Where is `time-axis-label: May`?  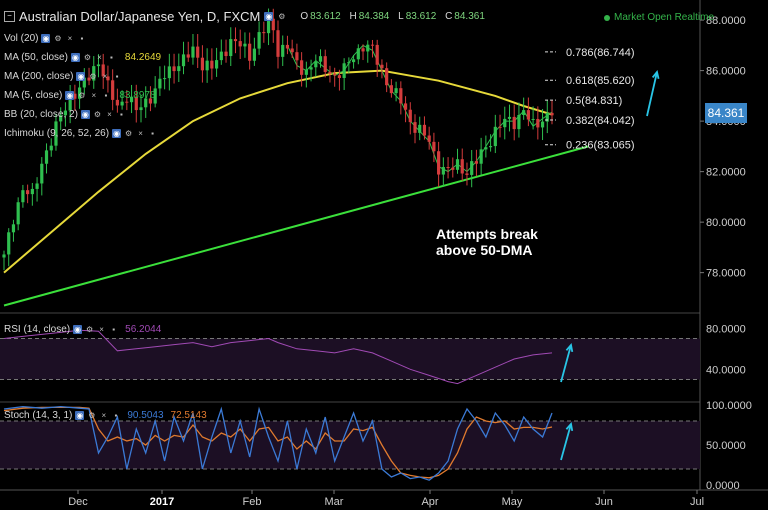 time-axis-label: May is located at coordinates (512, 502).